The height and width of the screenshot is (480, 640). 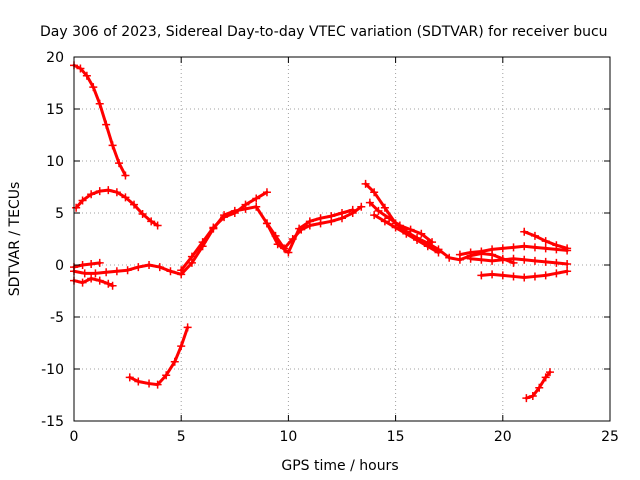 I want to click on series-arc-d, so click(x=93, y=282).